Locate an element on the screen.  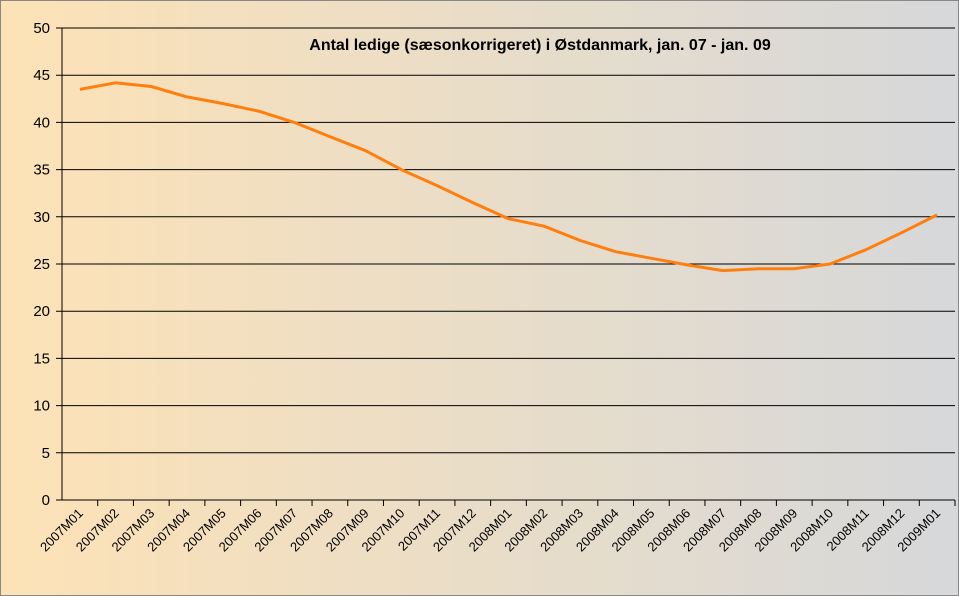
y-tick-label: 0 is located at coordinates (46, 500).